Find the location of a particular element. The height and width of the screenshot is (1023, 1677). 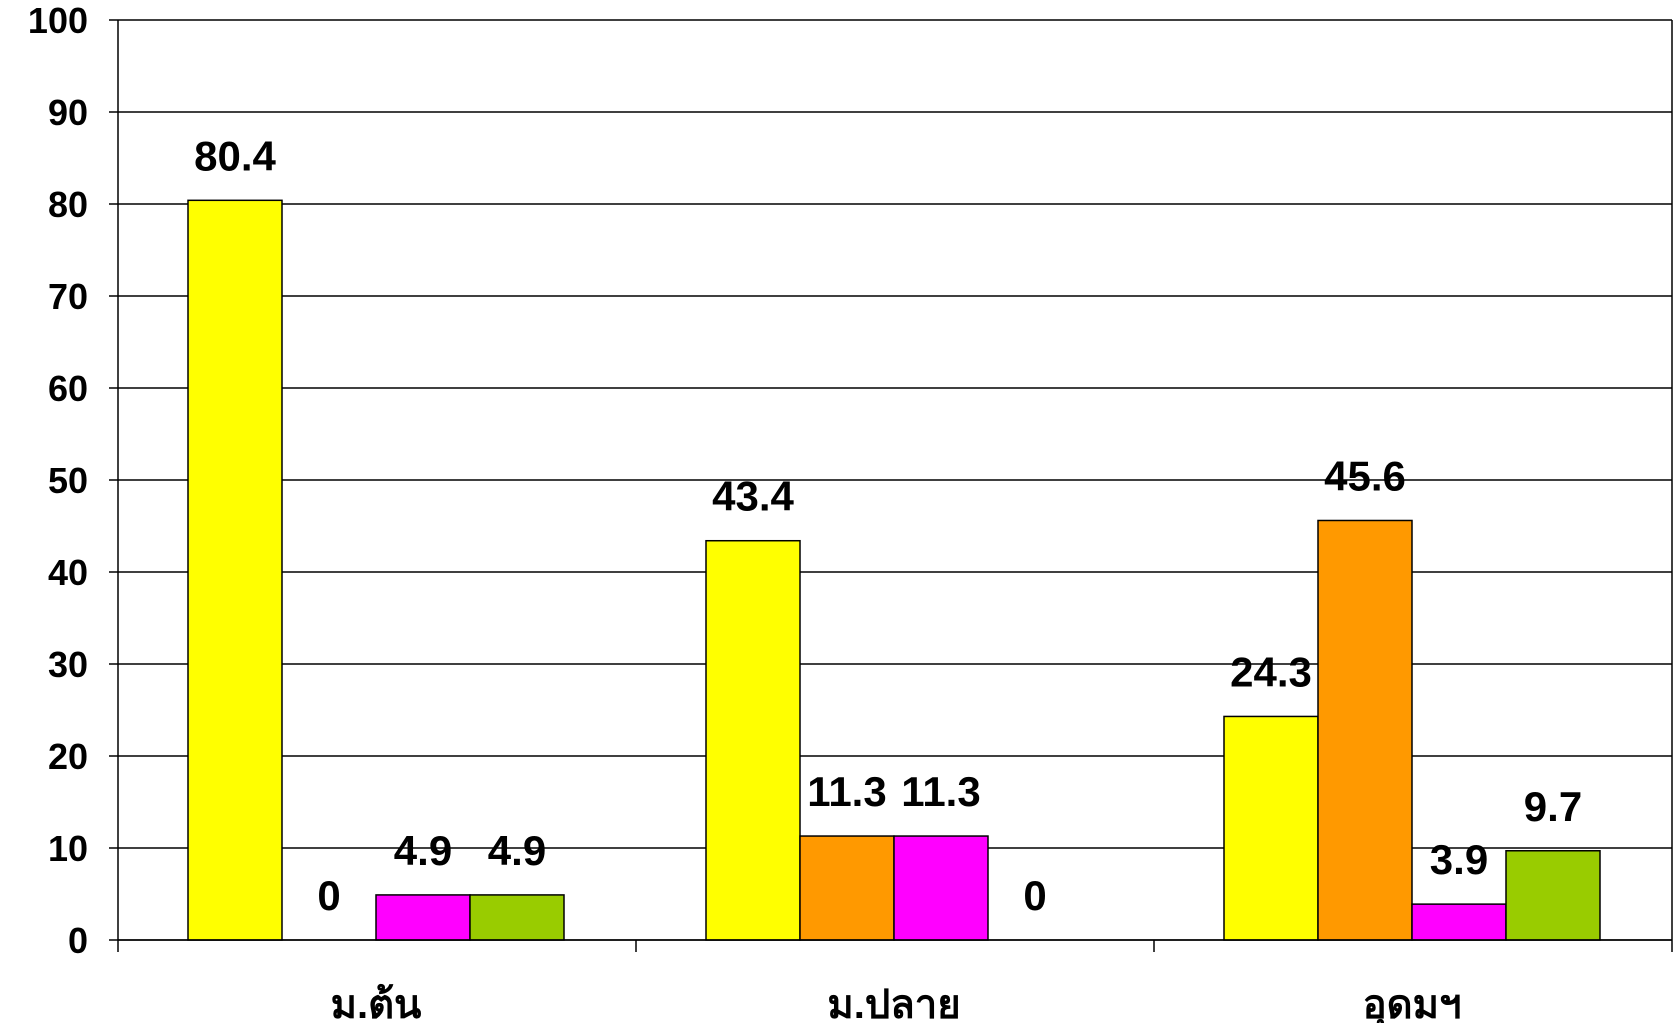

data-label: 43.4 is located at coordinates (753, 496).